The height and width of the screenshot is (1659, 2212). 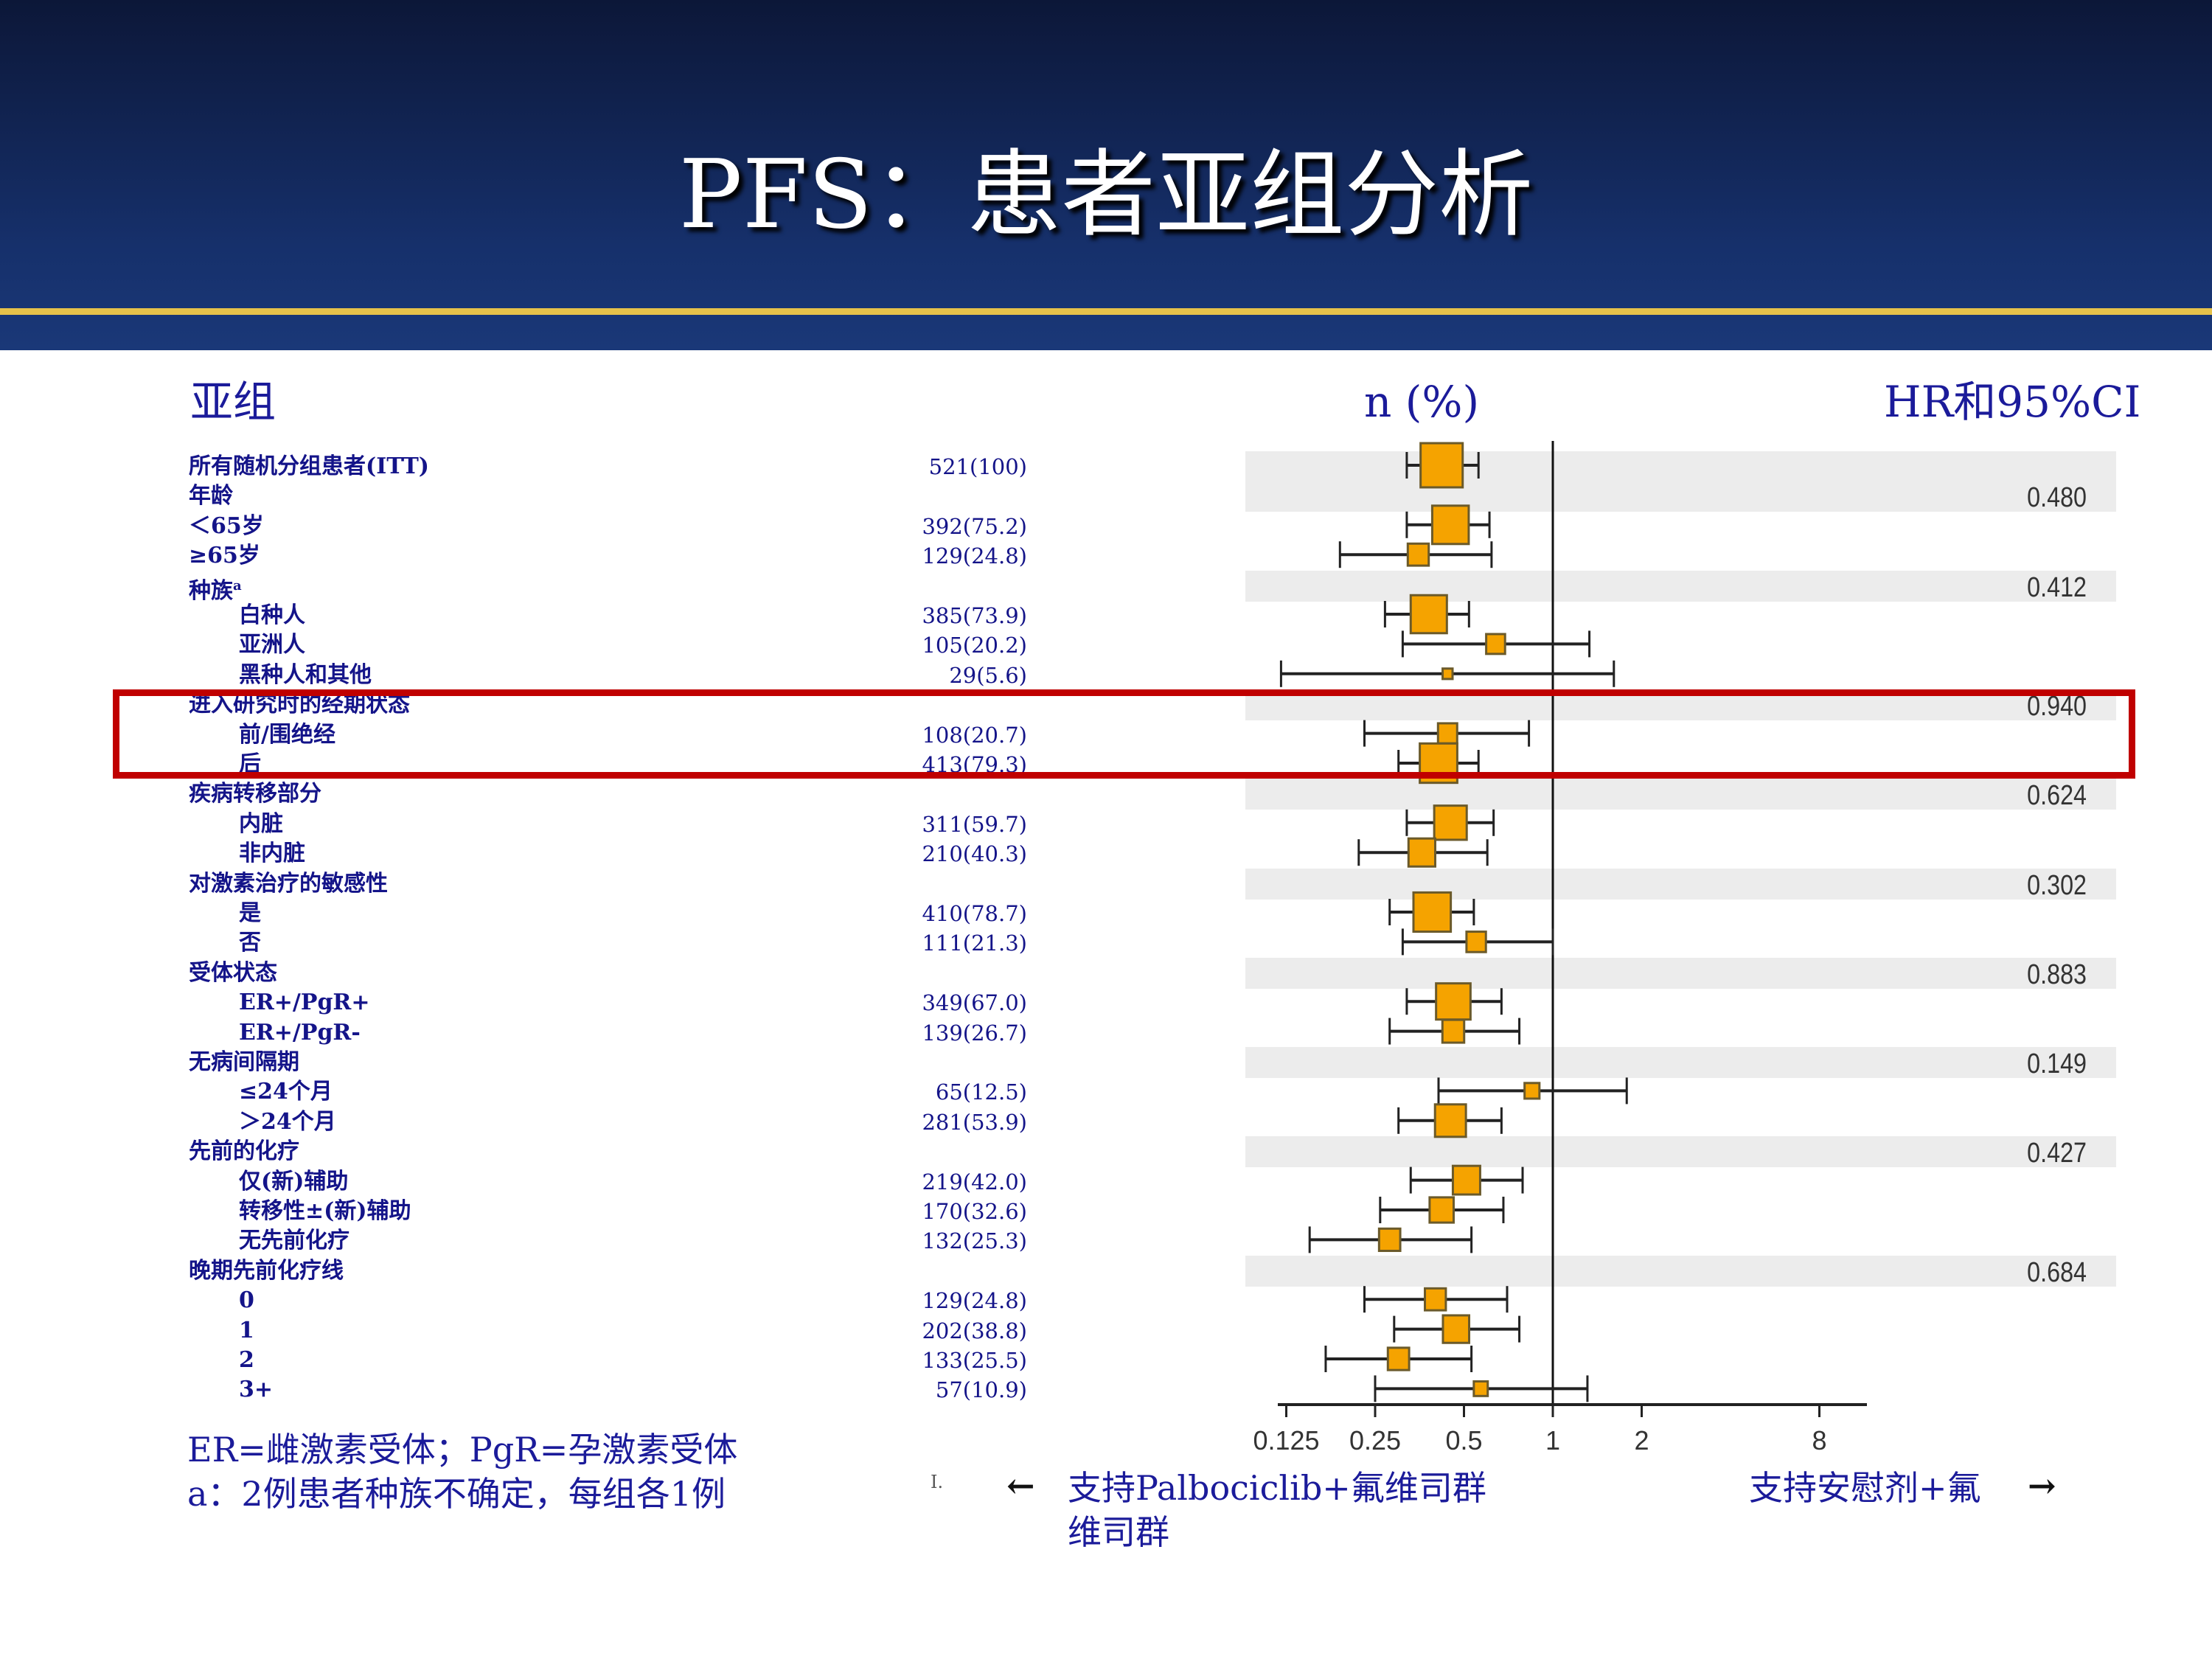 I want to click on label-text: ＞24个月, so click(x=287, y=1121).